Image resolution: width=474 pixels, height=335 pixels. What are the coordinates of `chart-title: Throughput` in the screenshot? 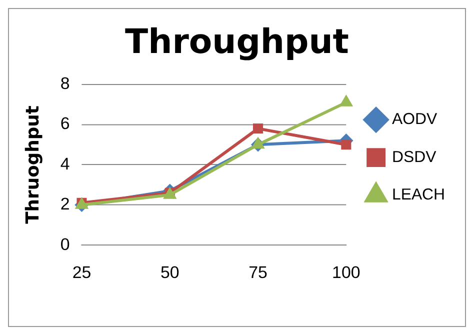 It's located at (237, 41).